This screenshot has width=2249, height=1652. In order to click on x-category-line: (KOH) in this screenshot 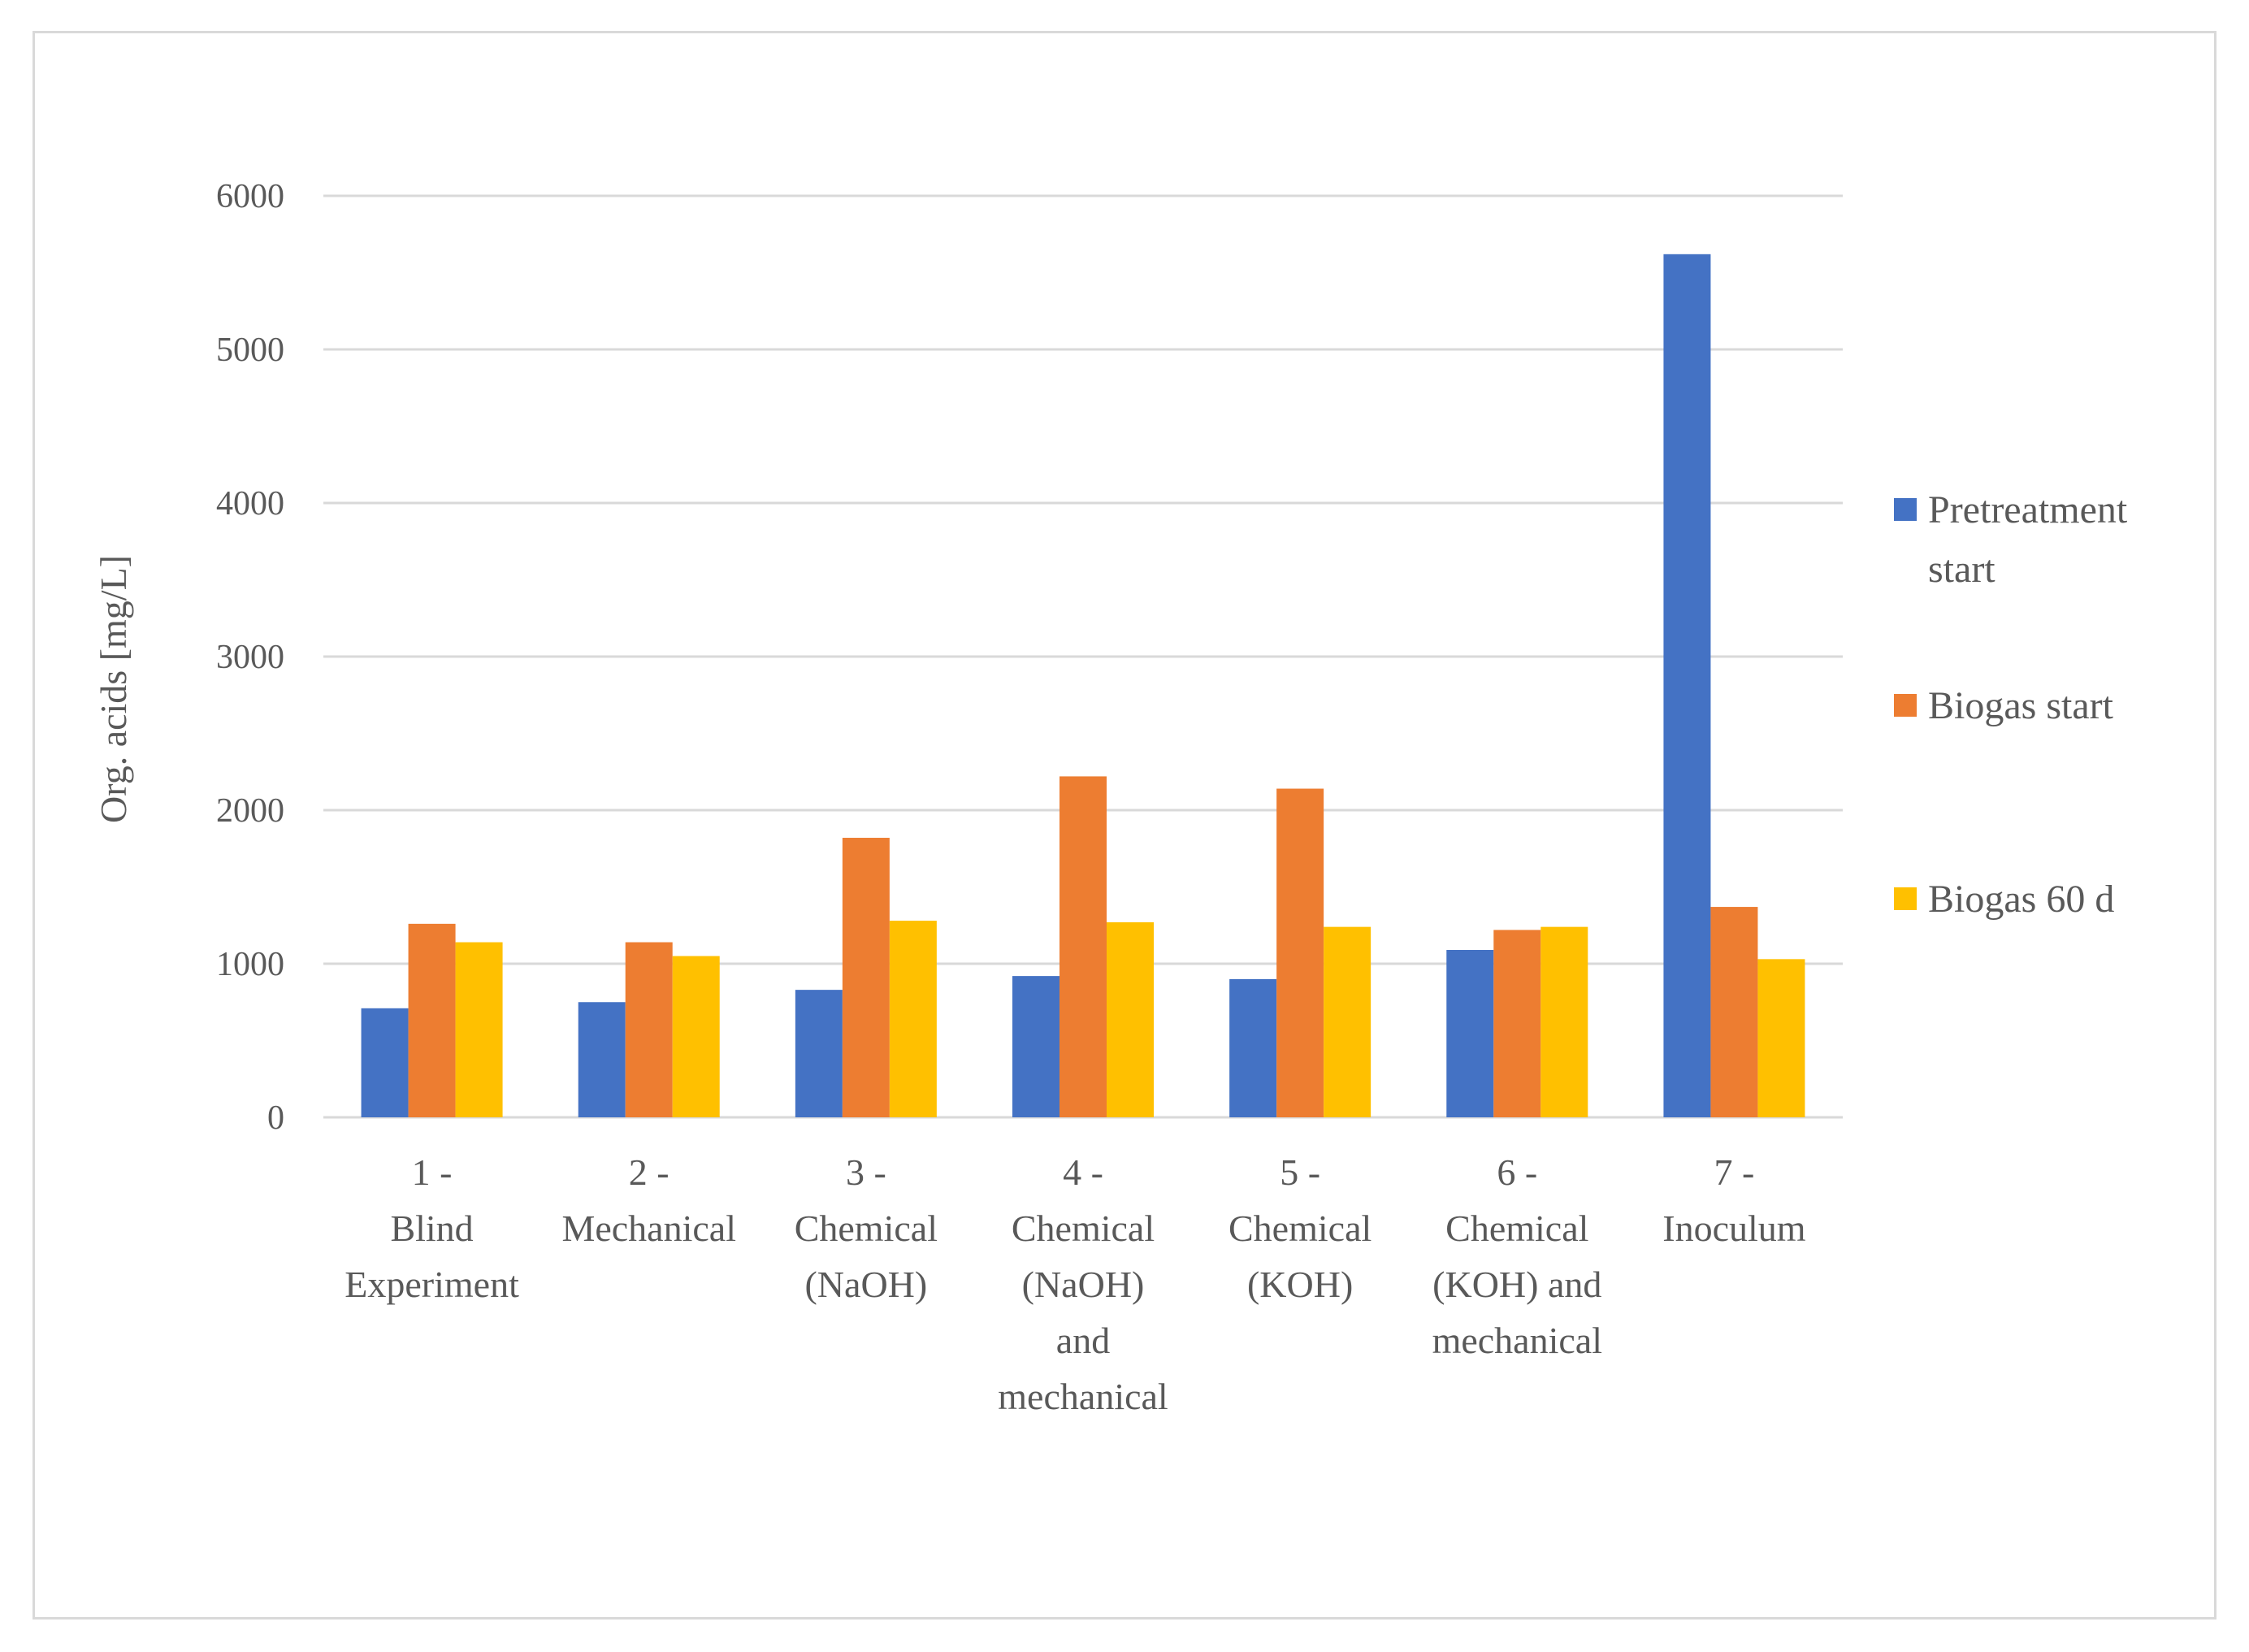, I will do `click(1300, 1284)`.